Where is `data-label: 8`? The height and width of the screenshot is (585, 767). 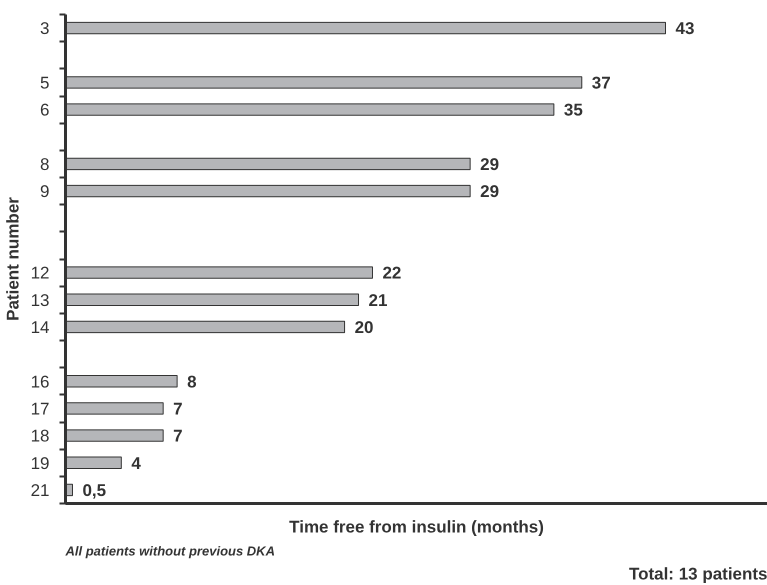
data-label: 8 is located at coordinates (192, 382).